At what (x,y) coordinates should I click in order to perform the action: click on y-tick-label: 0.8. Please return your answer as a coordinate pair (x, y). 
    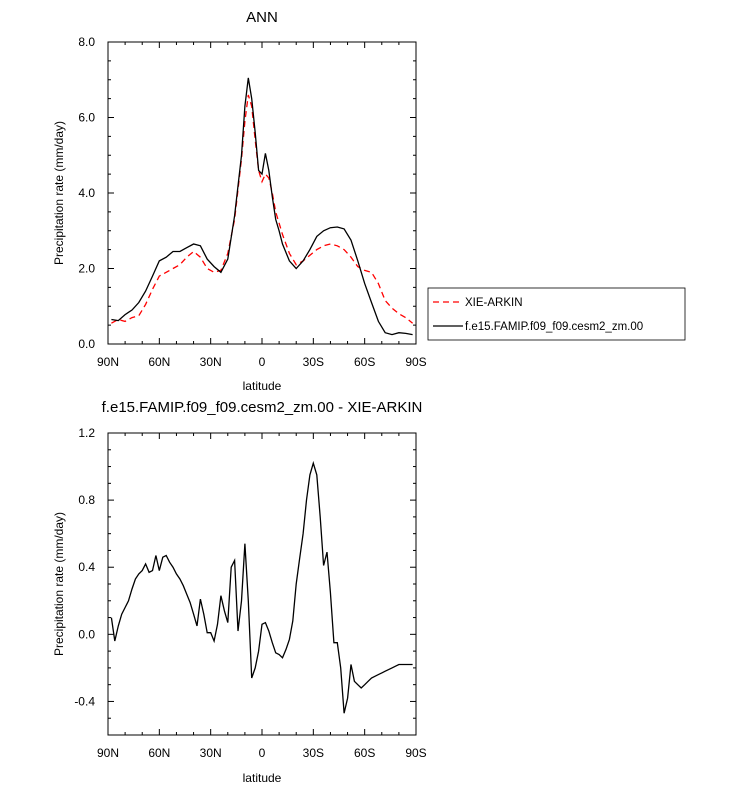
    Looking at the image, I should click on (86, 500).